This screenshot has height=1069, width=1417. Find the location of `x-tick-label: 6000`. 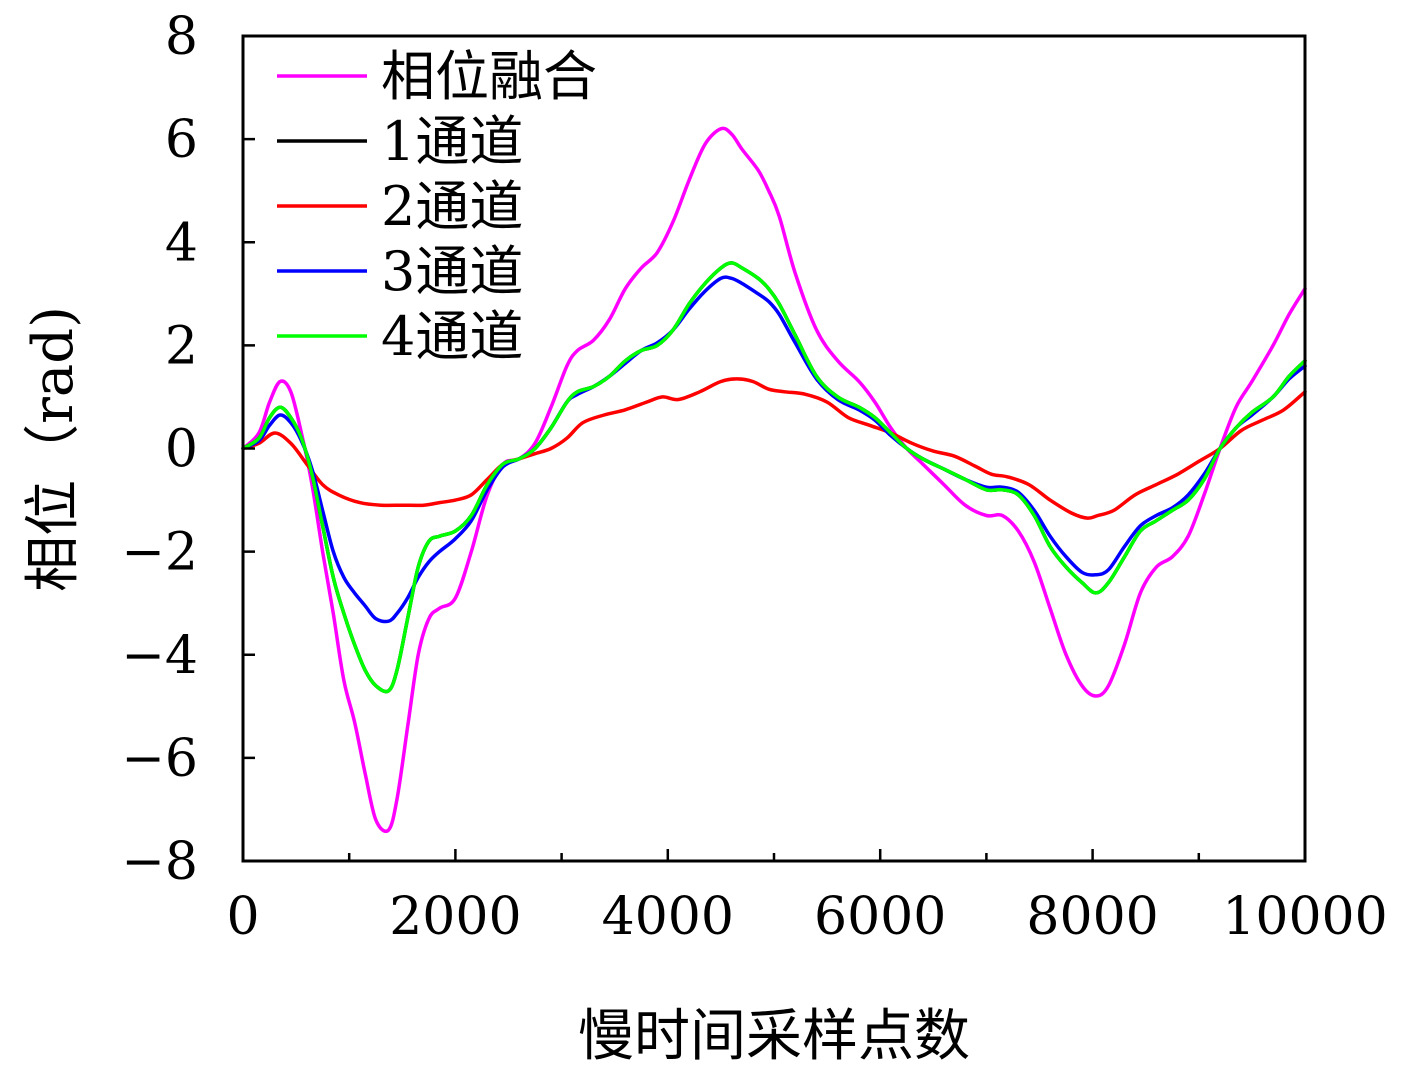

x-tick-label: 6000 is located at coordinates (880, 917).